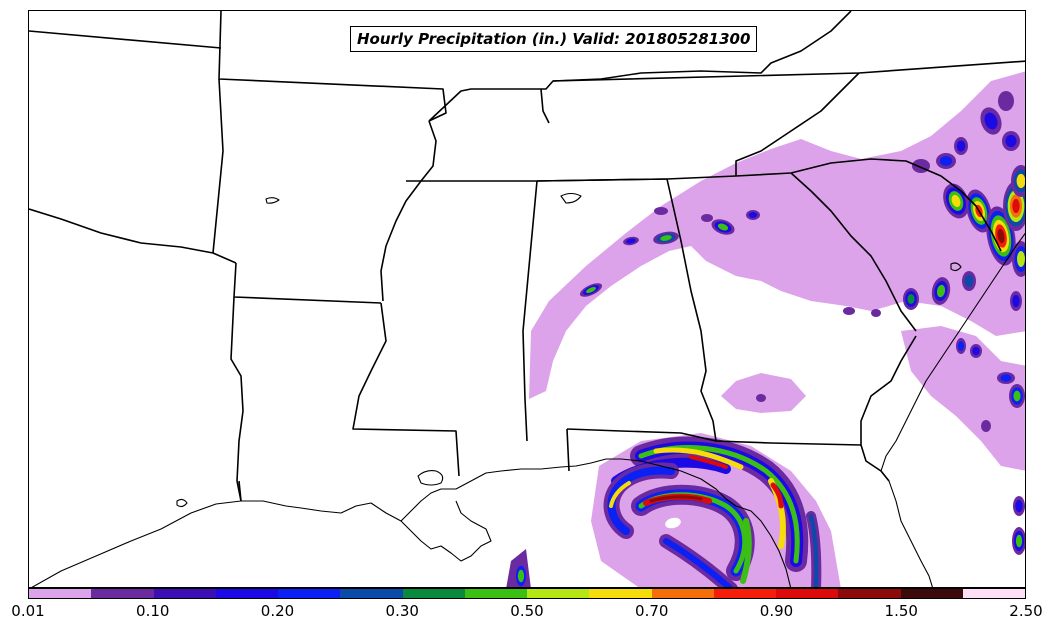 The height and width of the screenshot is (633, 1054). What do you see at coordinates (901, 611) in the screenshot?
I see `colorbar-tick-label: 1.50` at bounding box center [901, 611].